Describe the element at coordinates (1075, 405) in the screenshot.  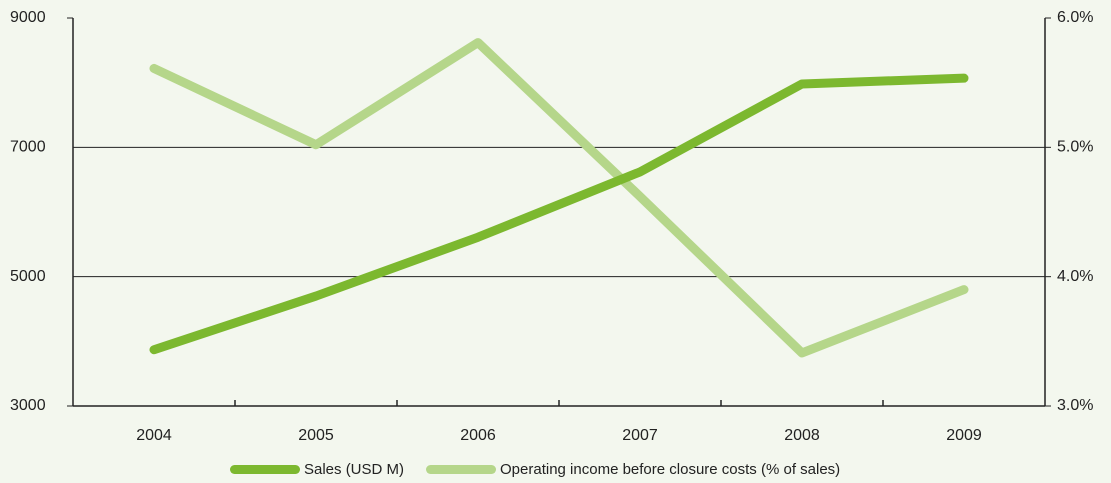
I see `y2-tick-label: 3.0%` at that location.